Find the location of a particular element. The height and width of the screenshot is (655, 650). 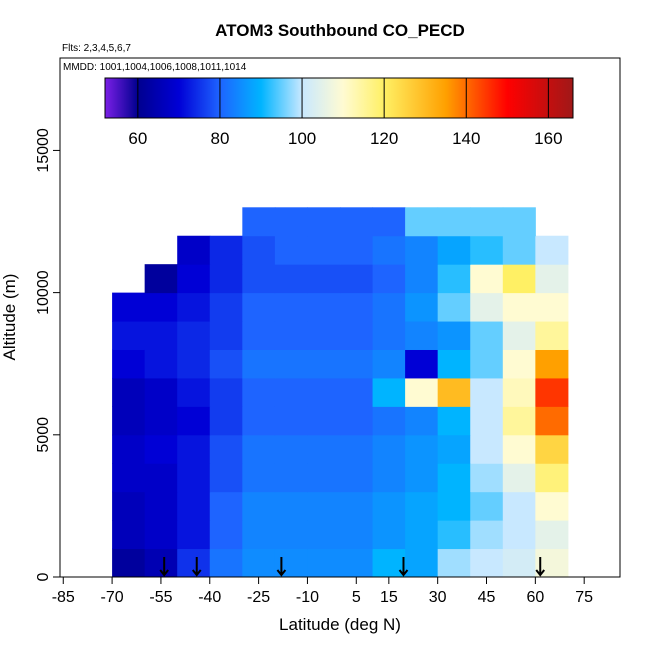

colorbar is located at coordinates (339, 98).